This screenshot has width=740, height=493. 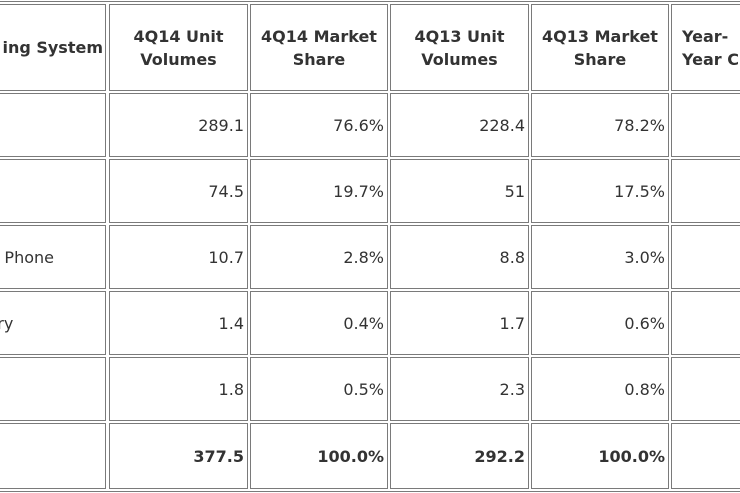 What do you see at coordinates (600, 191) in the screenshot?
I see `data-cell: 17.5%` at bounding box center [600, 191].